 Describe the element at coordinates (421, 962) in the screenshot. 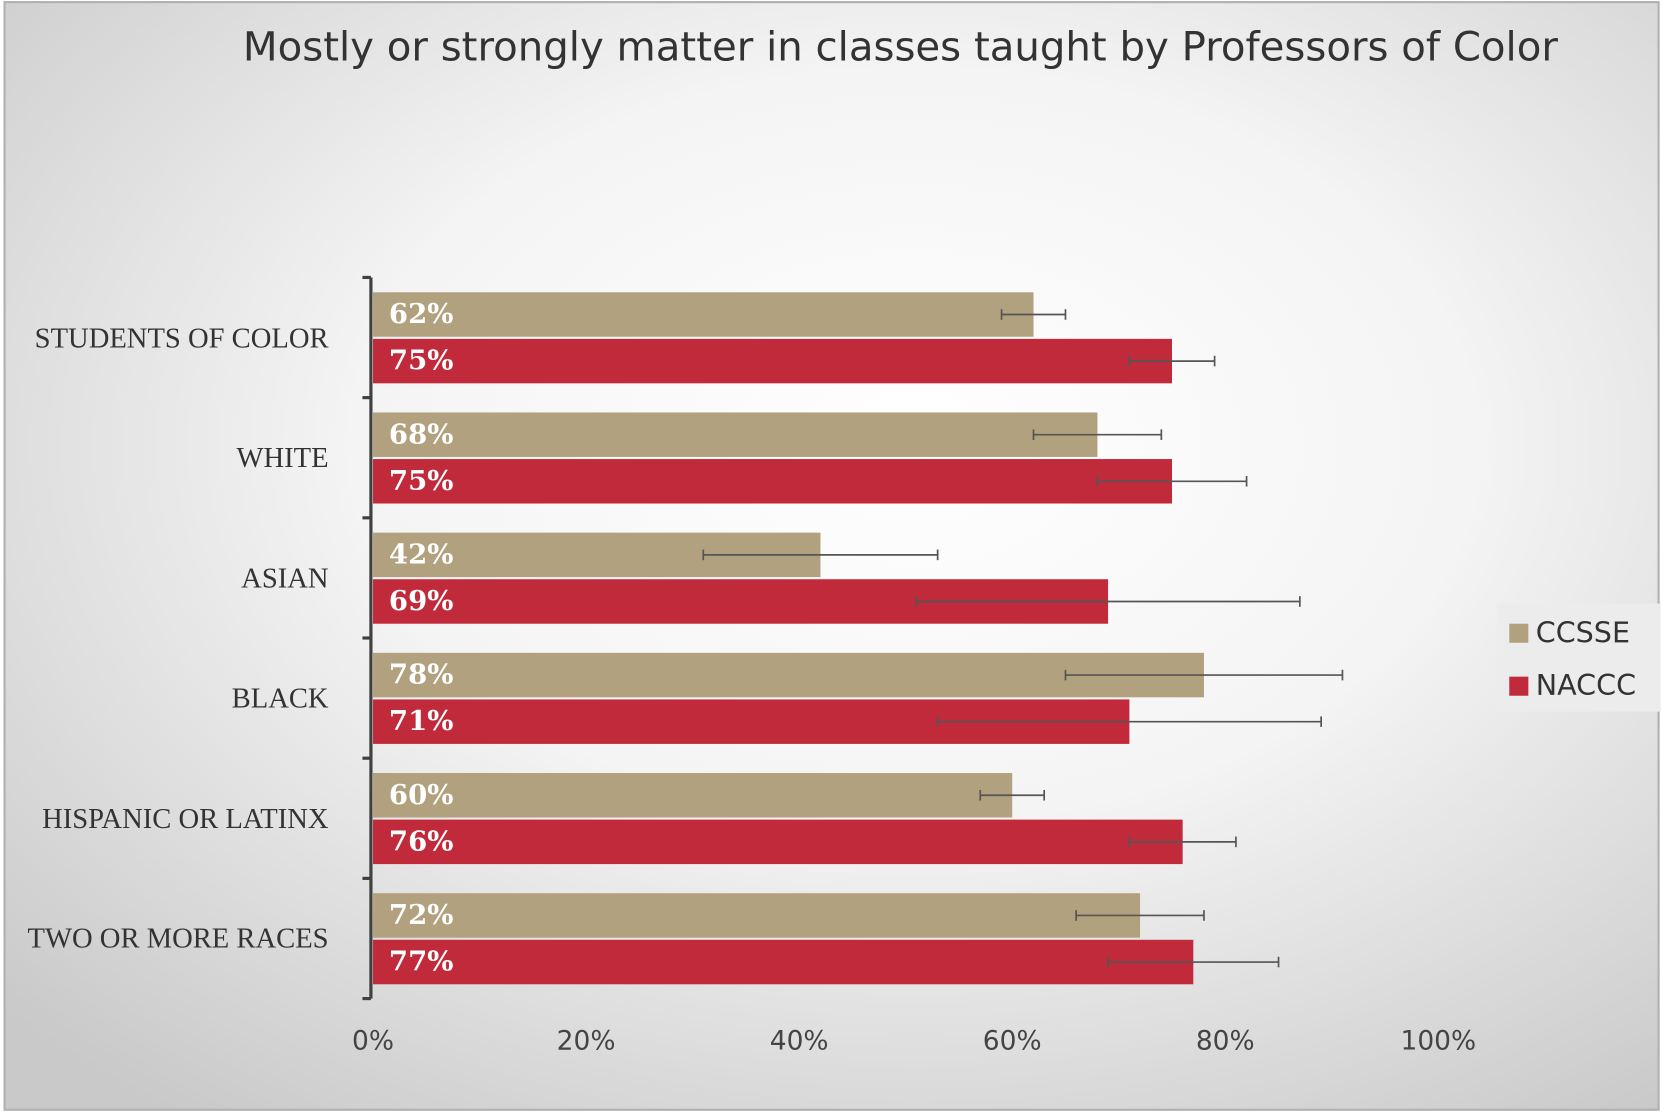

I see `data-label: 77%` at that location.